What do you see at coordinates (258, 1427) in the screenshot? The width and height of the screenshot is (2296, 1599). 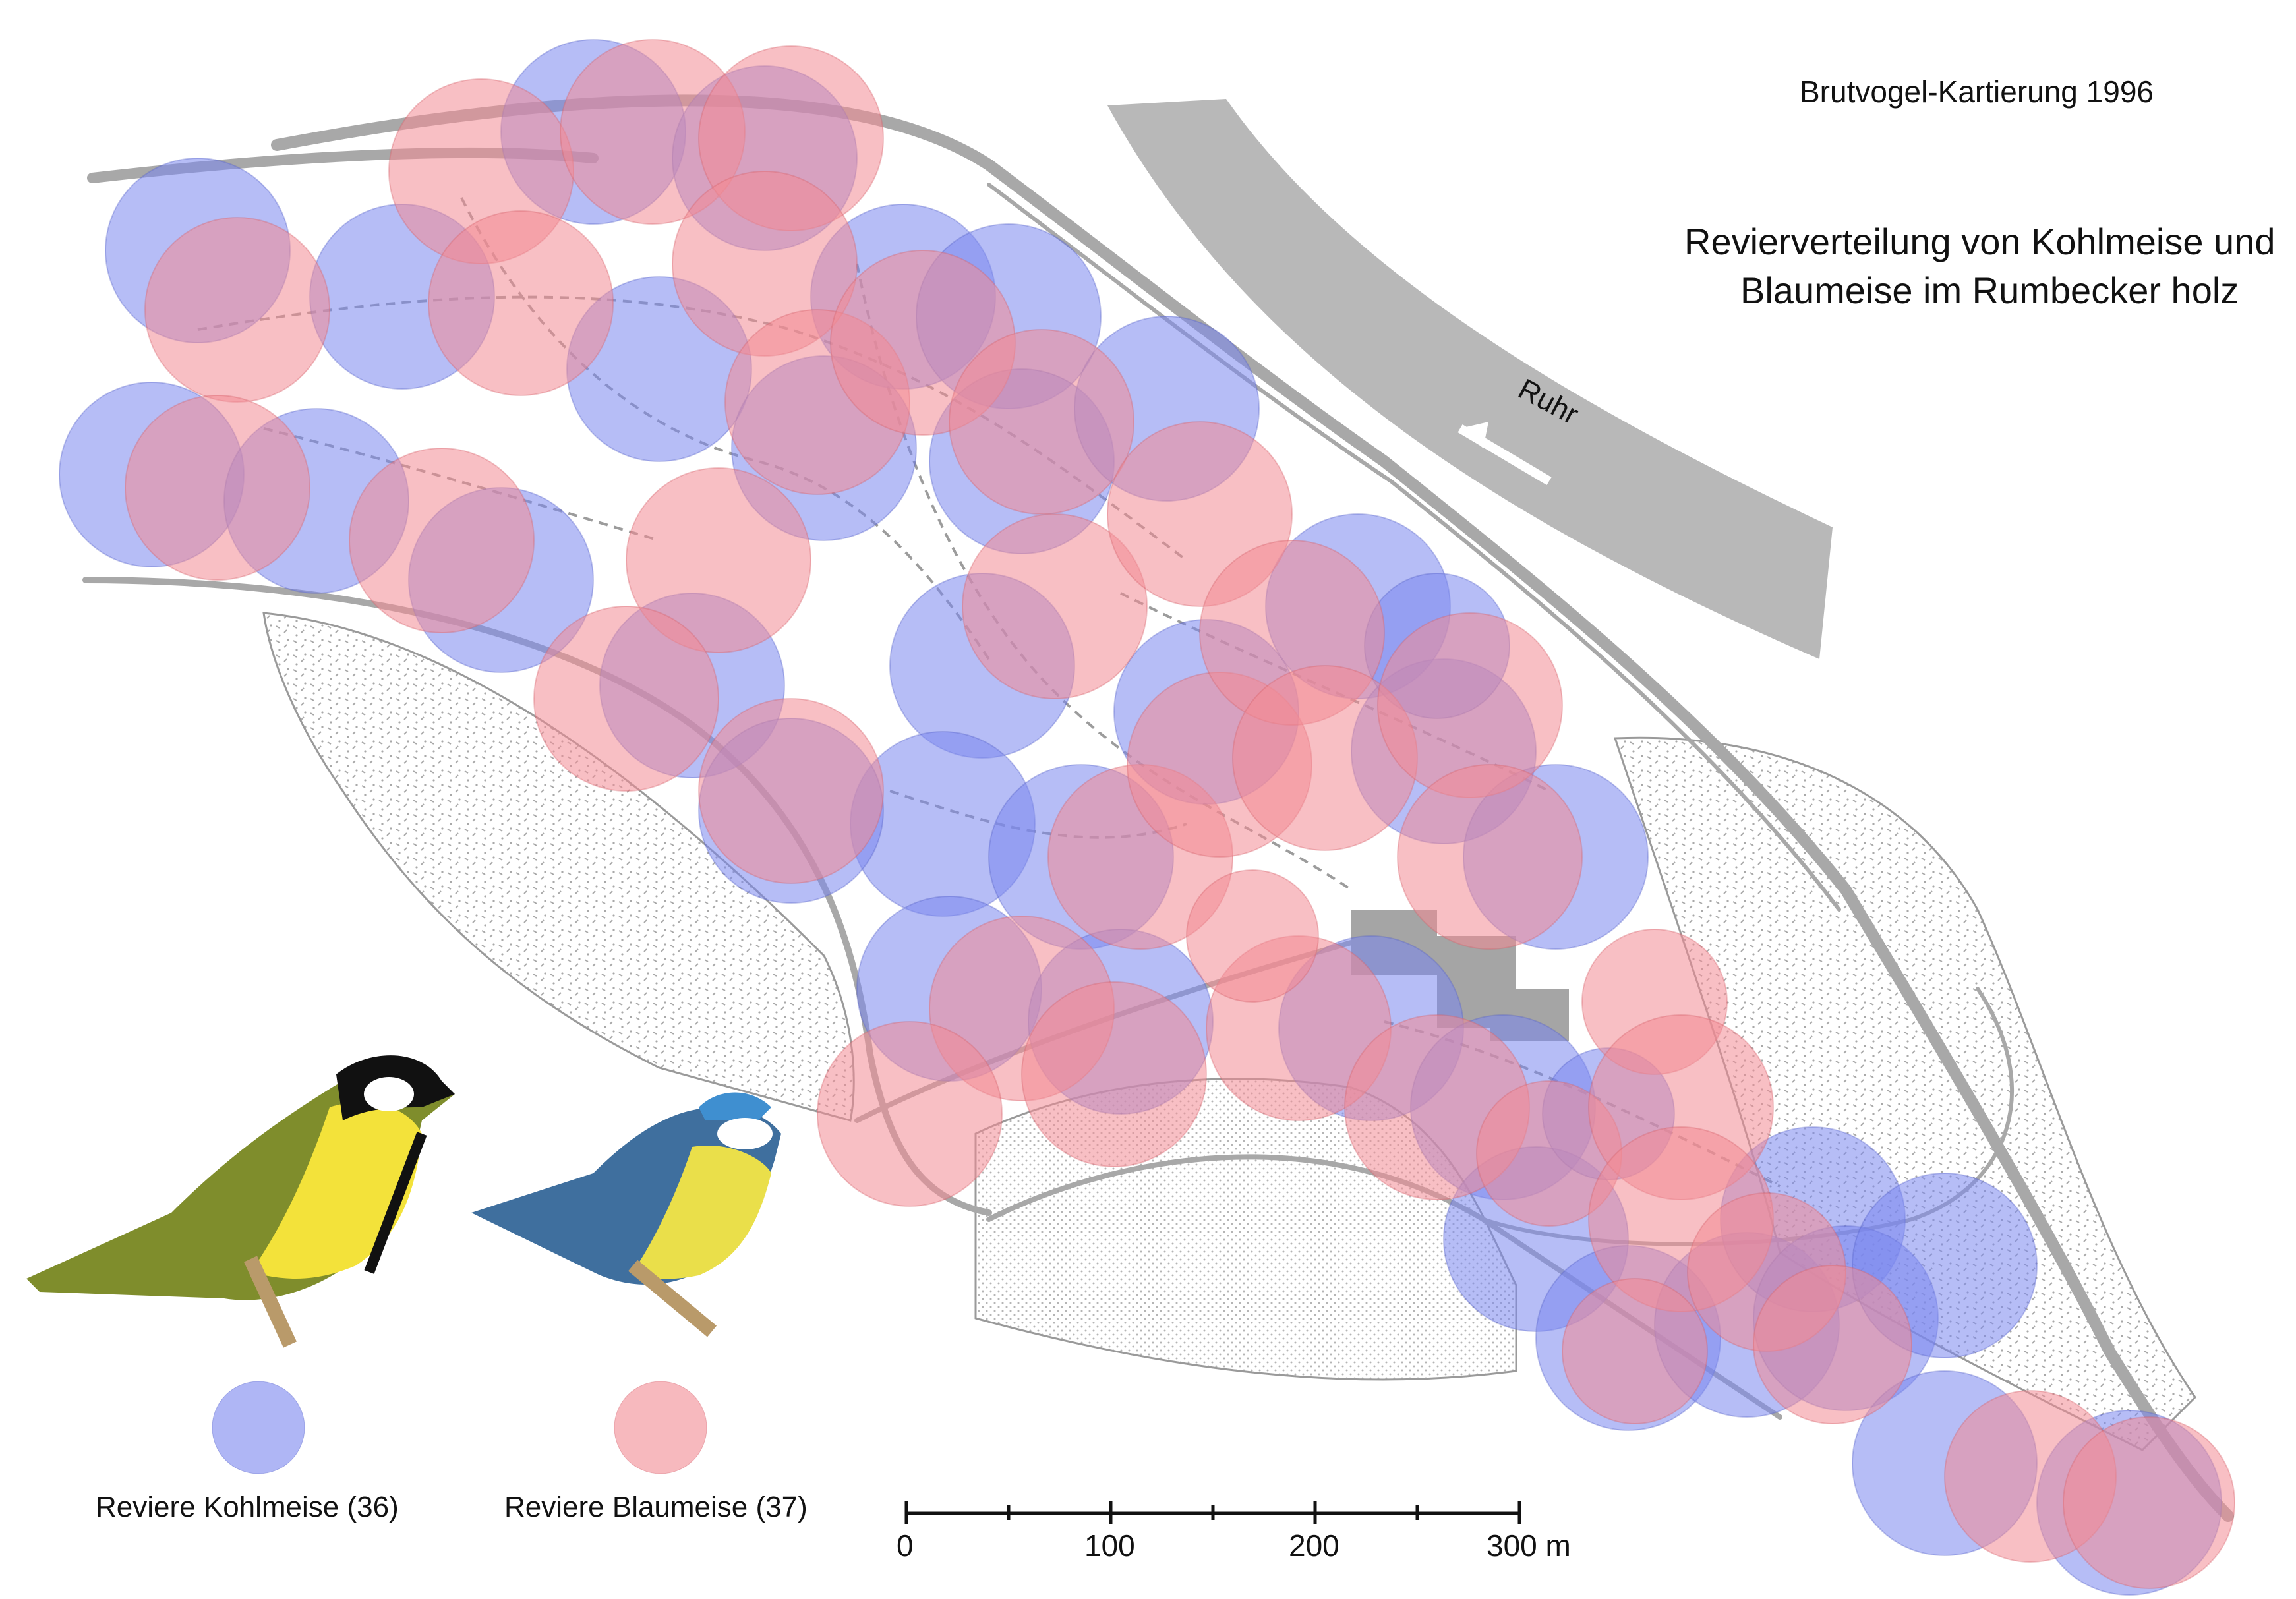 I see `legend-kohlmeise-circle` at bounding box center [258, 1427].